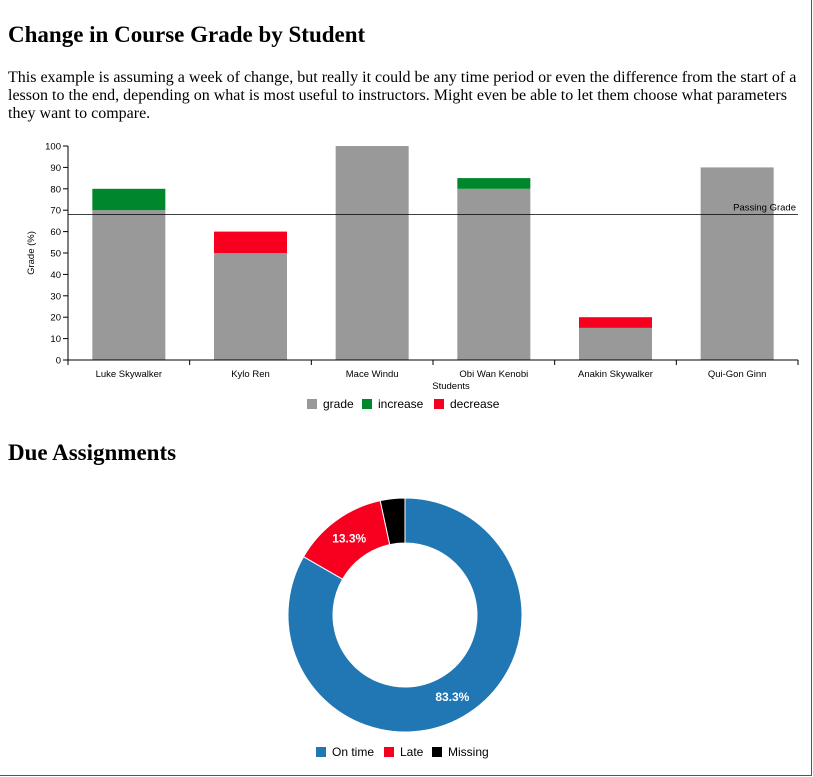  I want to click on bar-decrease-anakin-skywalker, so click(615, 322).